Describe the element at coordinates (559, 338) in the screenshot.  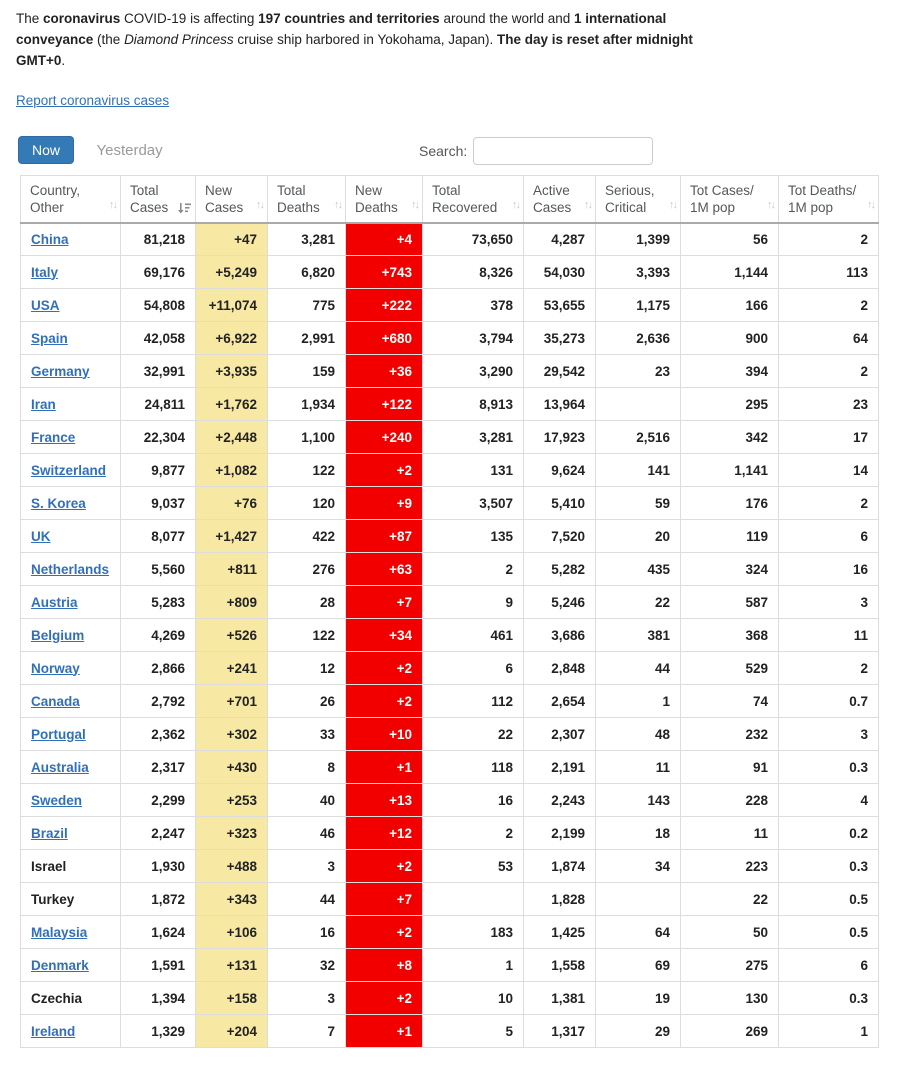
I see `cell-active_cases: 35,273` at that location.